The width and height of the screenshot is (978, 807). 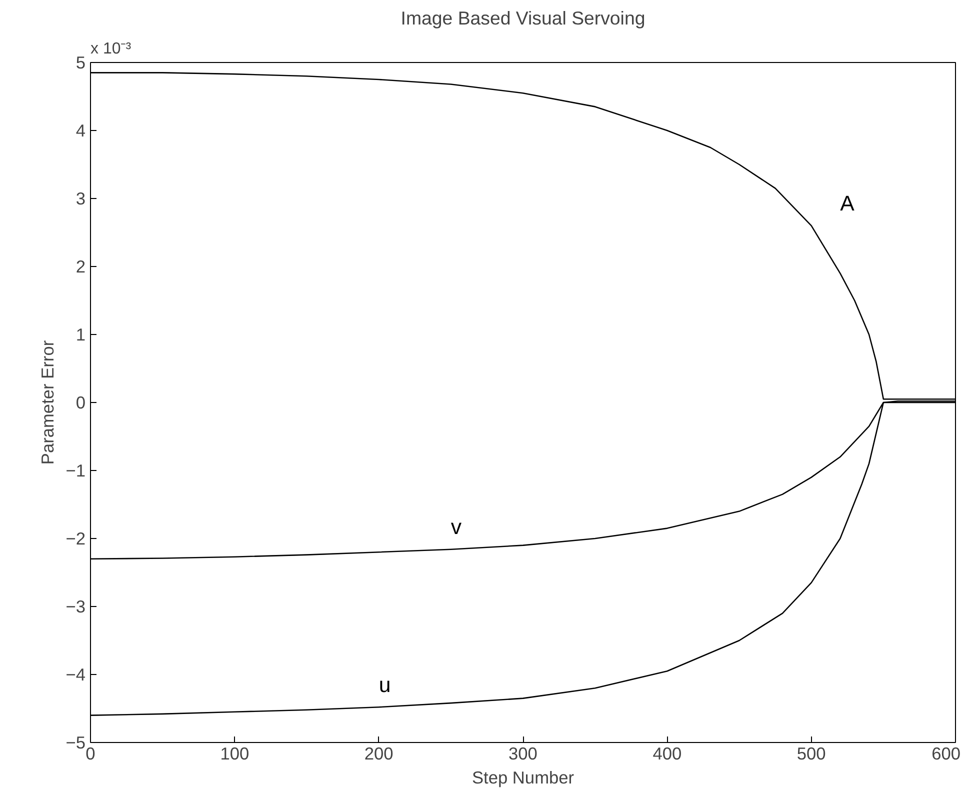 What do you see at coordinates (946, 754) in the screenshot?
I see `x-tick-label: 600` at bounding box center [946, 754].